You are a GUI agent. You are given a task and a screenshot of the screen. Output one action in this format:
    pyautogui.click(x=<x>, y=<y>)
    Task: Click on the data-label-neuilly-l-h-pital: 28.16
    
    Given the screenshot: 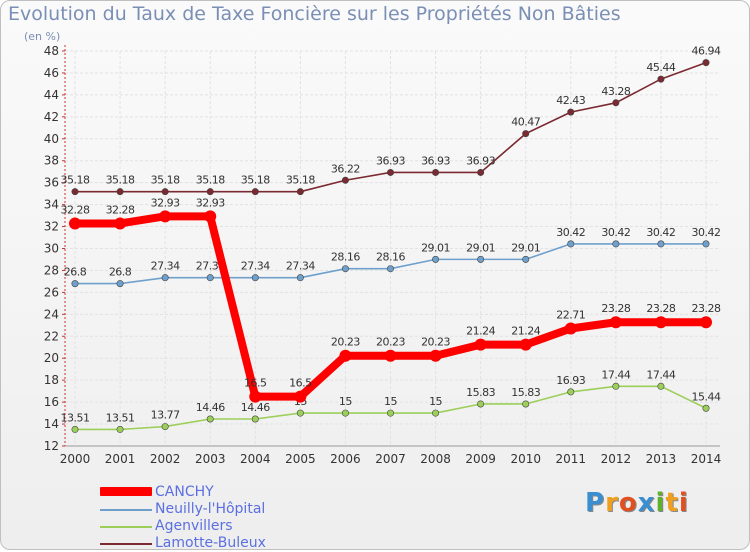 What is the action you would take?
    pyautogui.click(x=345, y=257)
    